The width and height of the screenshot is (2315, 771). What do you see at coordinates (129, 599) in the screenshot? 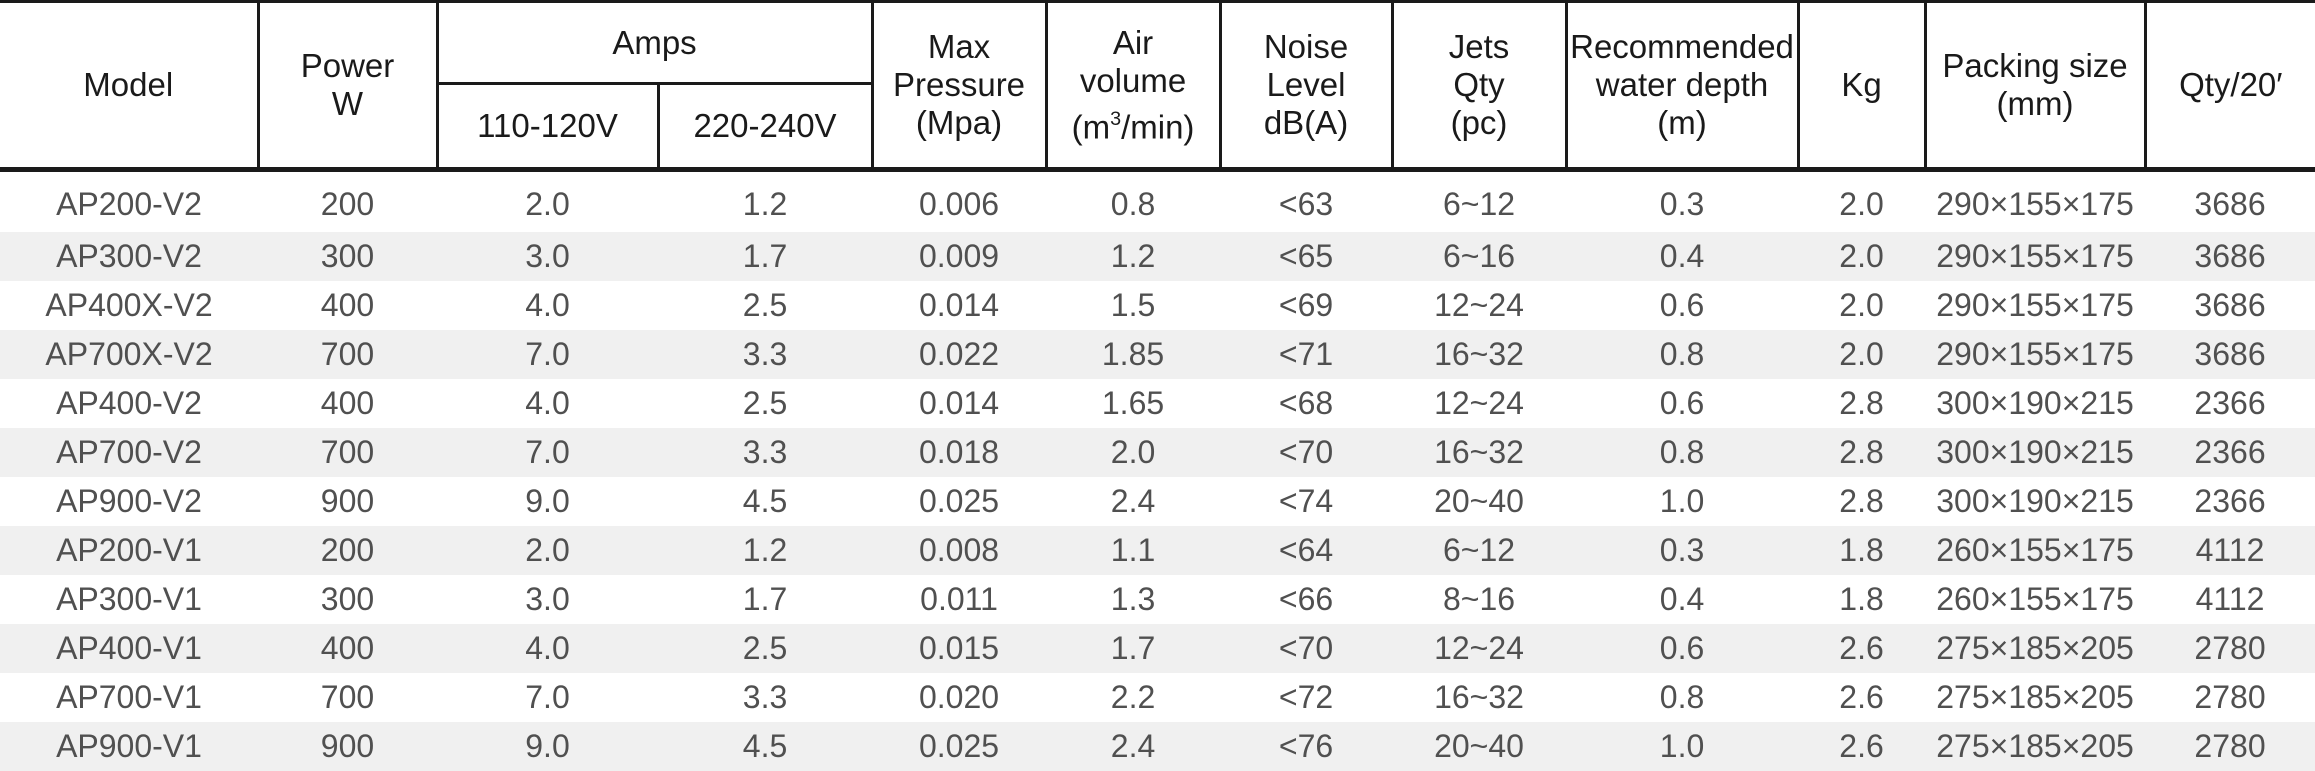
I see `cell-model: AP300-V1` at bounding box center [129, 599].